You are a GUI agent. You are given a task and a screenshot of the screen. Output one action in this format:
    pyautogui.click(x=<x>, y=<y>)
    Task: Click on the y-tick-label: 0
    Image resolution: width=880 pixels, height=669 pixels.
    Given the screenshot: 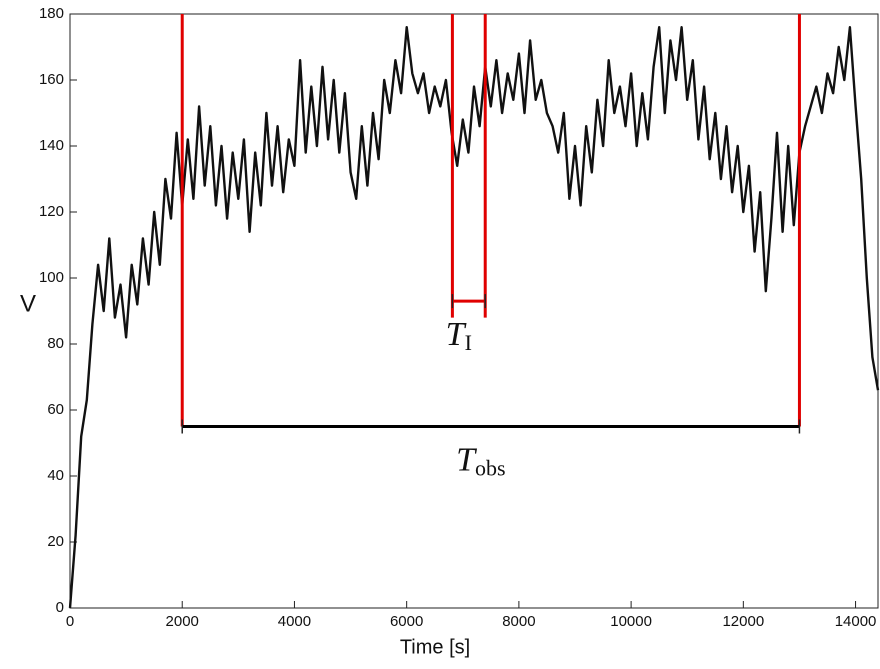 What is the action you would take?
    pyautogui.click(x=60, y=607)
    